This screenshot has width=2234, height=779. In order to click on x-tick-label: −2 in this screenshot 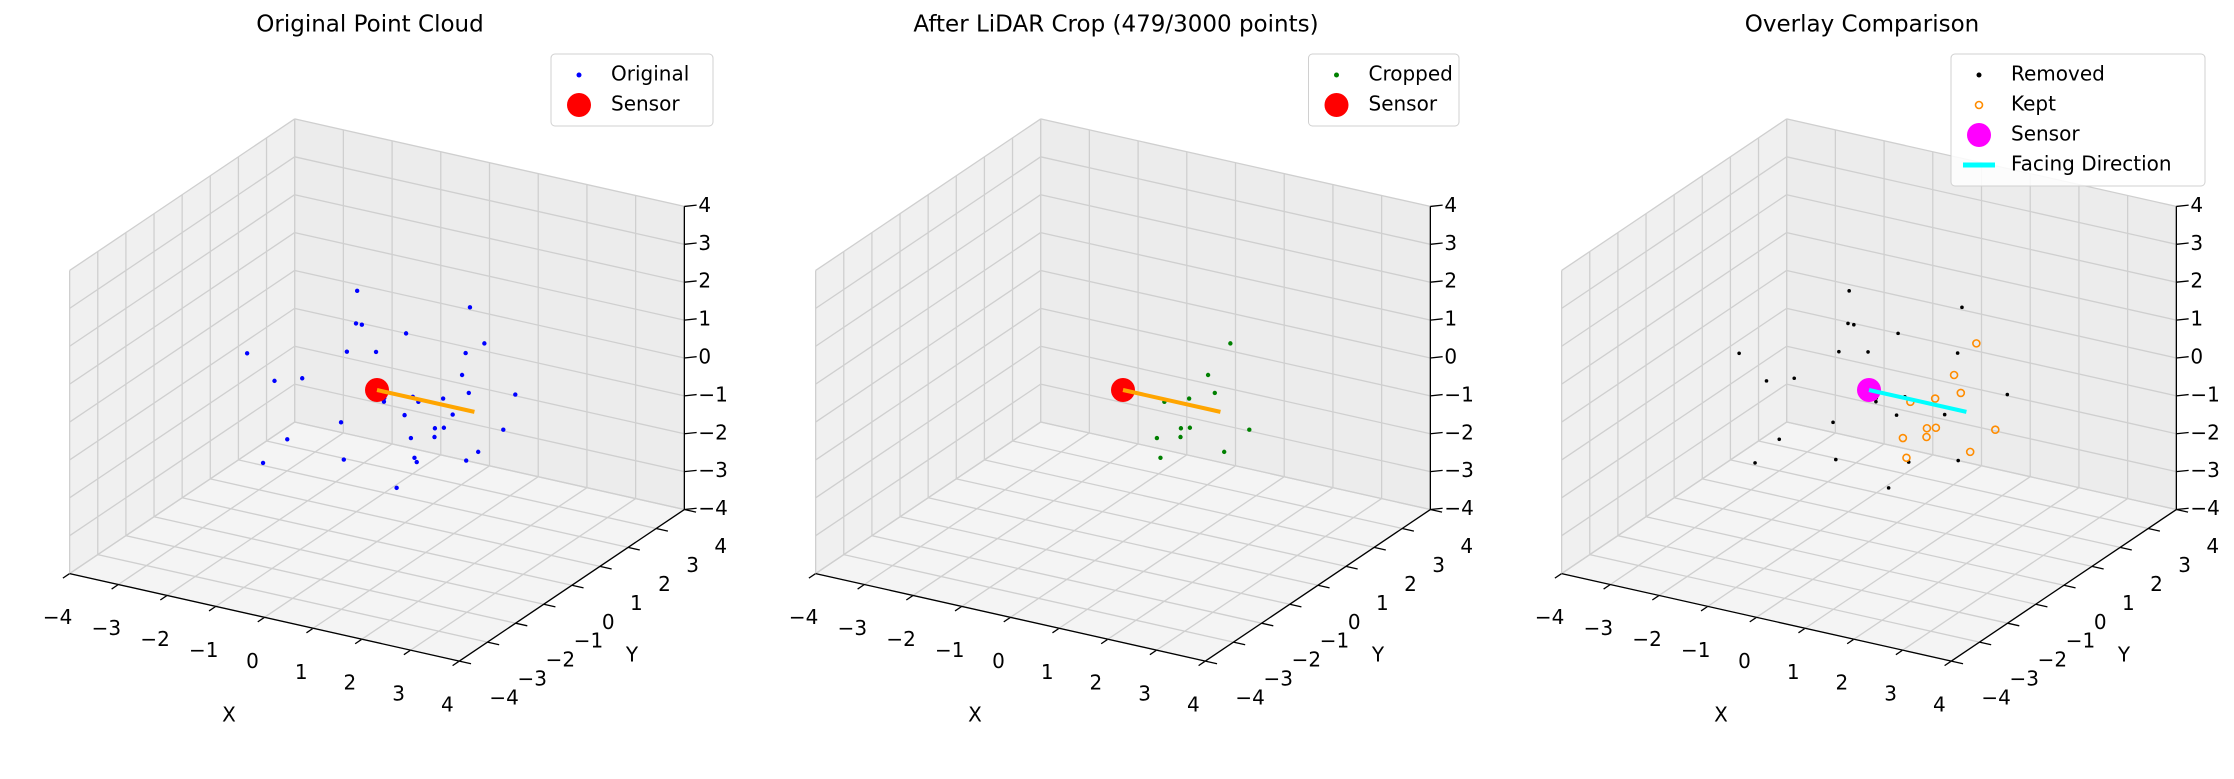, I will do `click(154, 639)`.